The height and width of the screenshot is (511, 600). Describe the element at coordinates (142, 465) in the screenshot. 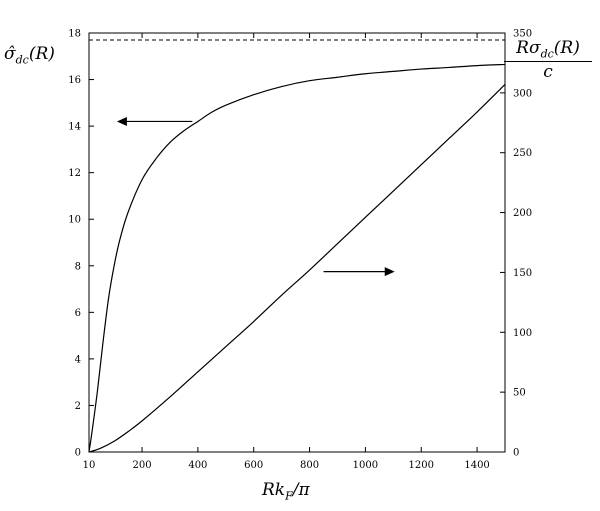

I see `x-tick-label: 200` at that location.